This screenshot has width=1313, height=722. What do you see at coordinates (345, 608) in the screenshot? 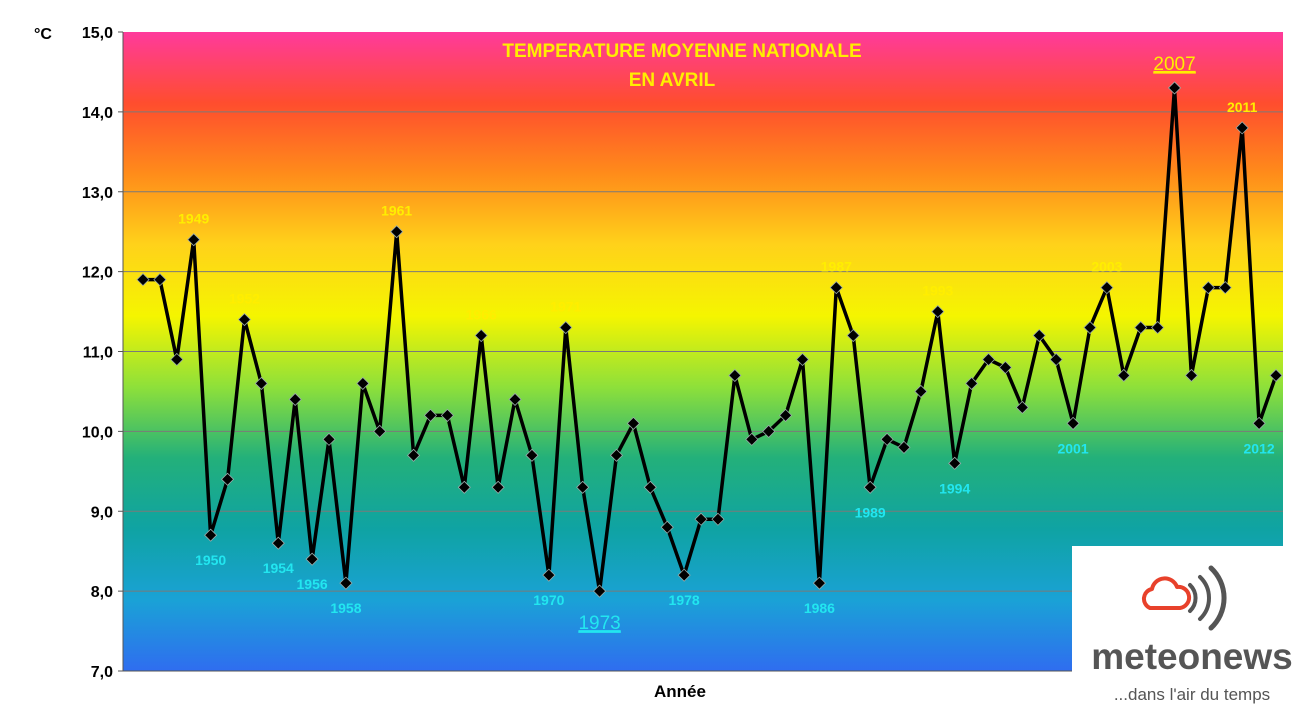
I see `annotation-label-1958: 1958` at bounding box center [345, 608].